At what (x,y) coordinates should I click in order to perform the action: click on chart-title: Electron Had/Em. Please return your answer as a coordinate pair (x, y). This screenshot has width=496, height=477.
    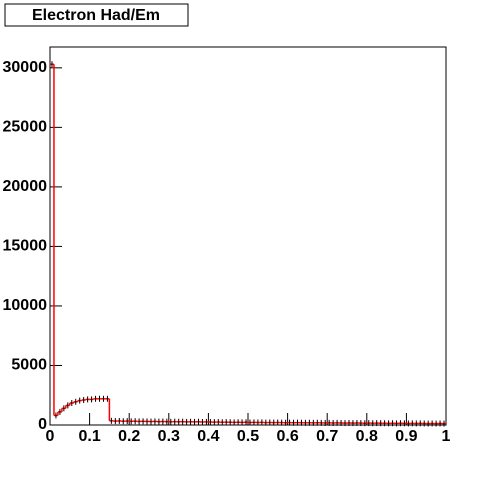
    Looking at the image, I should click on (96, 15).